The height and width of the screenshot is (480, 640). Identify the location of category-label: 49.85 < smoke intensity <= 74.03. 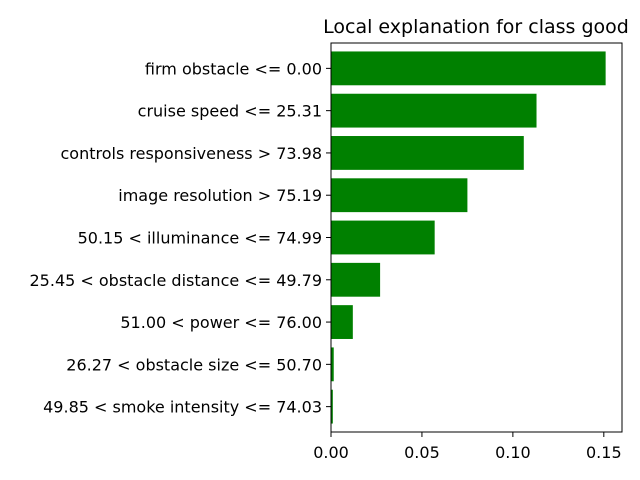
(182, 407).